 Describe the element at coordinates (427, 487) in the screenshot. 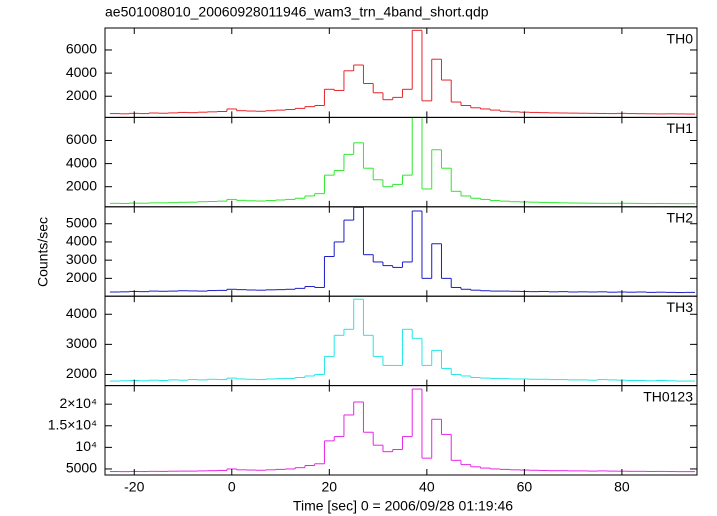

I see `x-tick-label: 40` at that location.